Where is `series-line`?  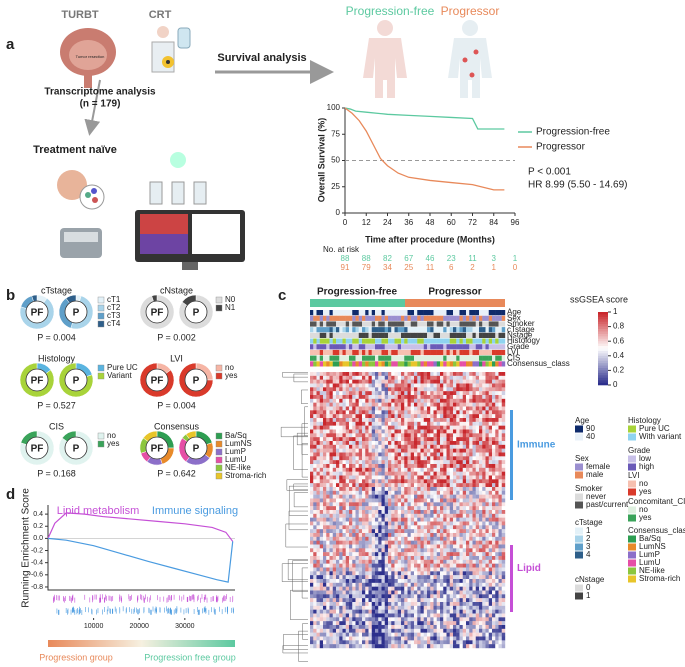
series-line is located at coordinates (424, 149).